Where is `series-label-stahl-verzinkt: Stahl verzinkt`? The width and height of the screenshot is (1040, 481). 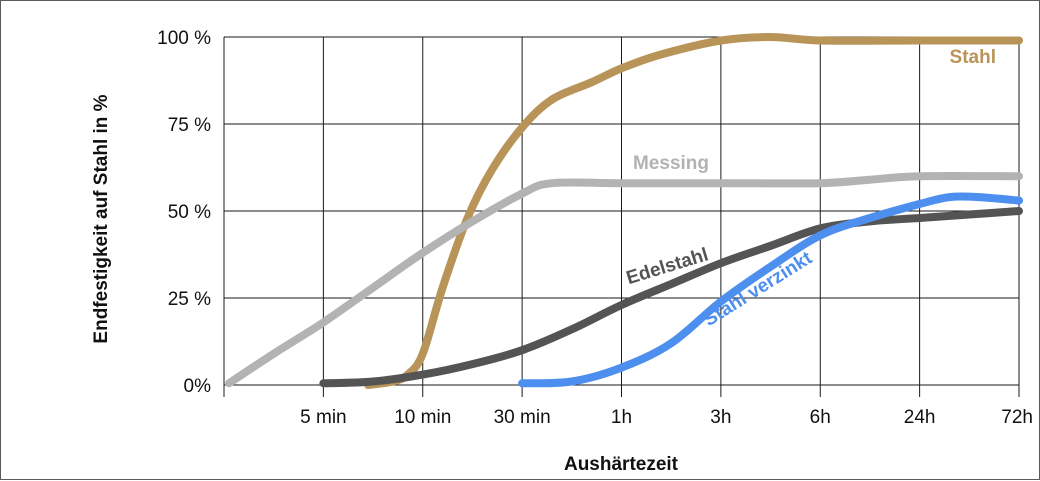 series-label-stahl-verzinkt: Stahl verzinkt is located at coordinates (758, 289).